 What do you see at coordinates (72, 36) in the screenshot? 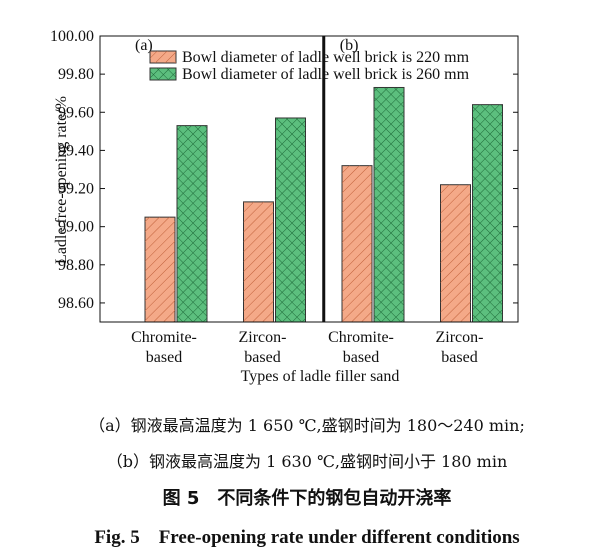
I see `y-tick-label: 100.00` at bounding box center [72, 36].